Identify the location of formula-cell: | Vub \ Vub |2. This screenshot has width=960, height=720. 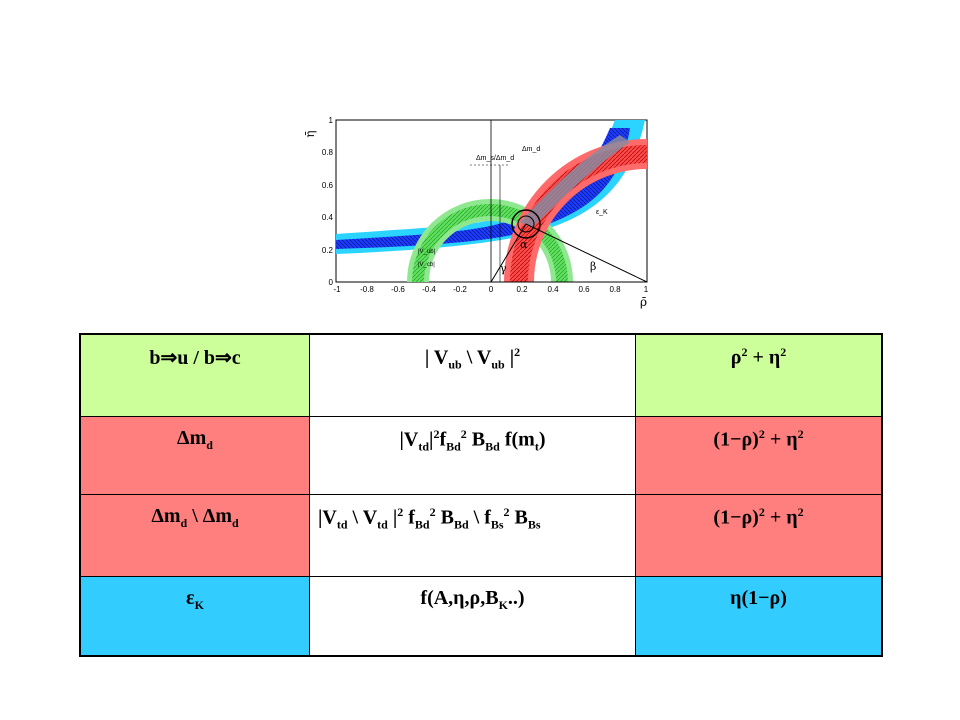
(472, 375).